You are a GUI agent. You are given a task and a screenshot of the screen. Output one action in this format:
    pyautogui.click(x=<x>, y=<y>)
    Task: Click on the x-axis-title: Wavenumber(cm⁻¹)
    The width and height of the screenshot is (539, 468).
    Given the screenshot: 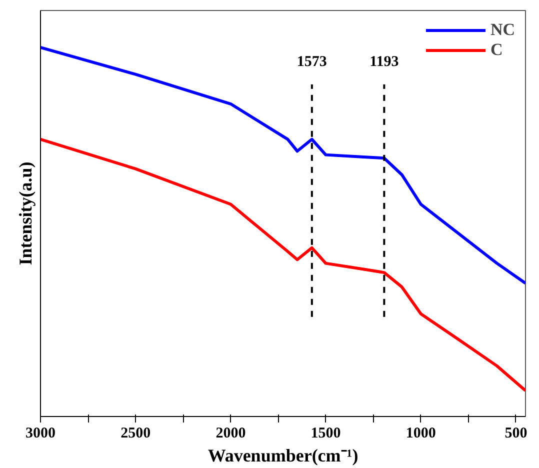 What is the action you would take?
    pyautogui.click(x=283, y=456)
    